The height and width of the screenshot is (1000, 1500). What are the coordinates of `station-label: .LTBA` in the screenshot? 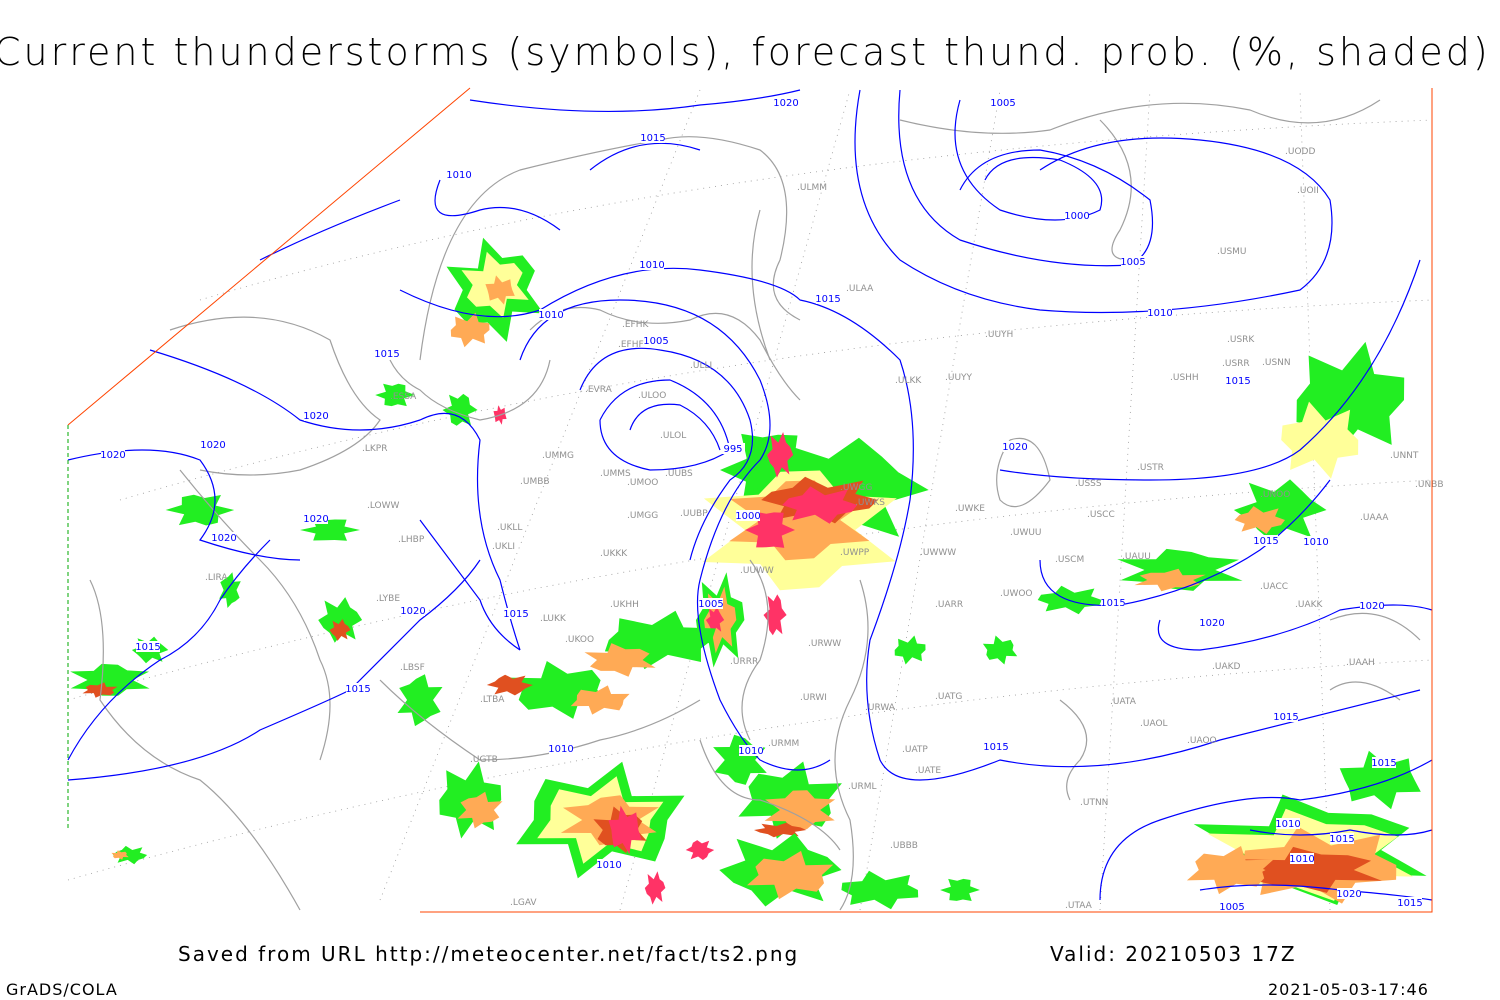 It's located at (492, 700).